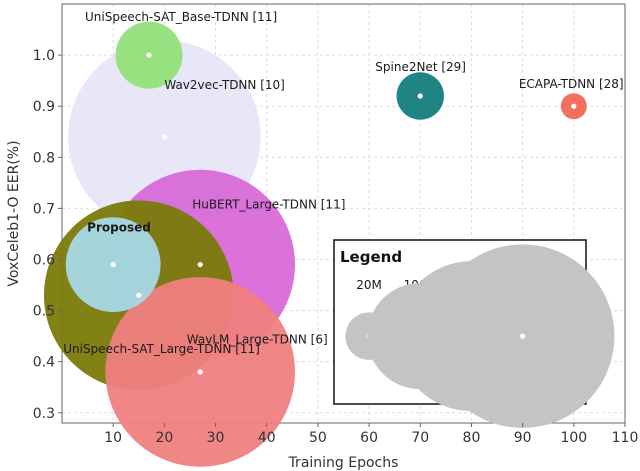  What do you see at coordinates (44, 312) in the screenshot?
I see `y-tick-label: 0.5` at bounding box center [44, 312].